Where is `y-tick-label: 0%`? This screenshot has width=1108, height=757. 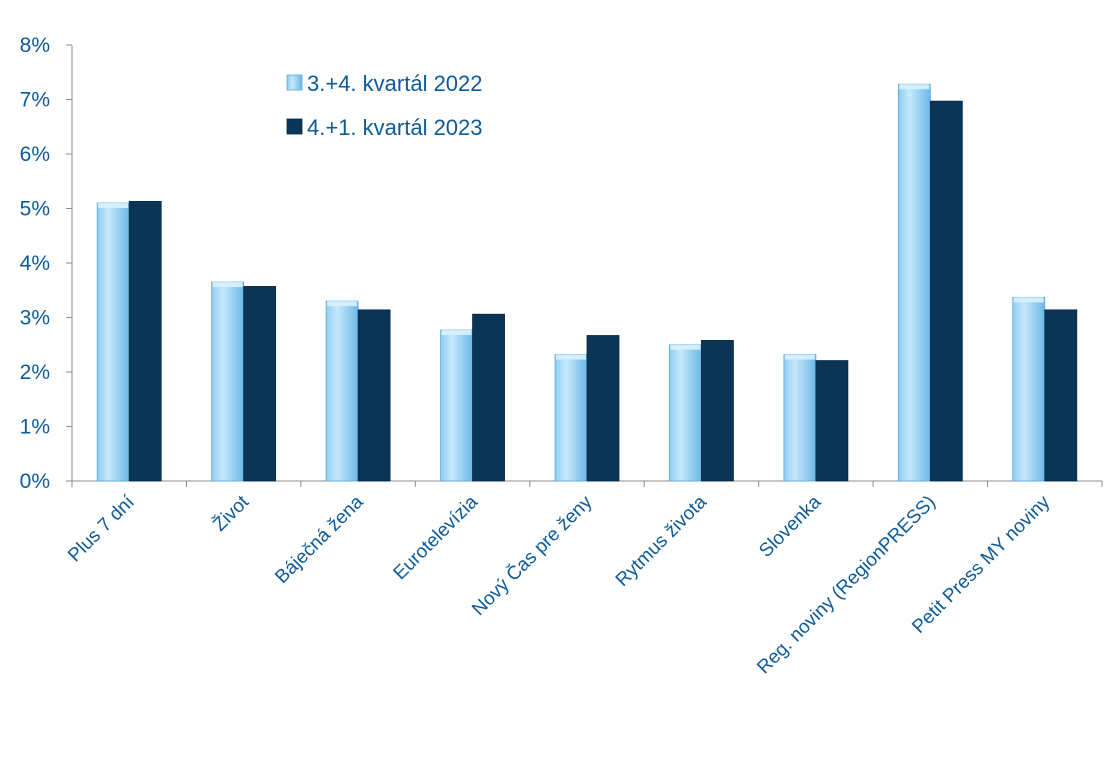 y-tick-label: 0% is located at coordinates (35, 481).